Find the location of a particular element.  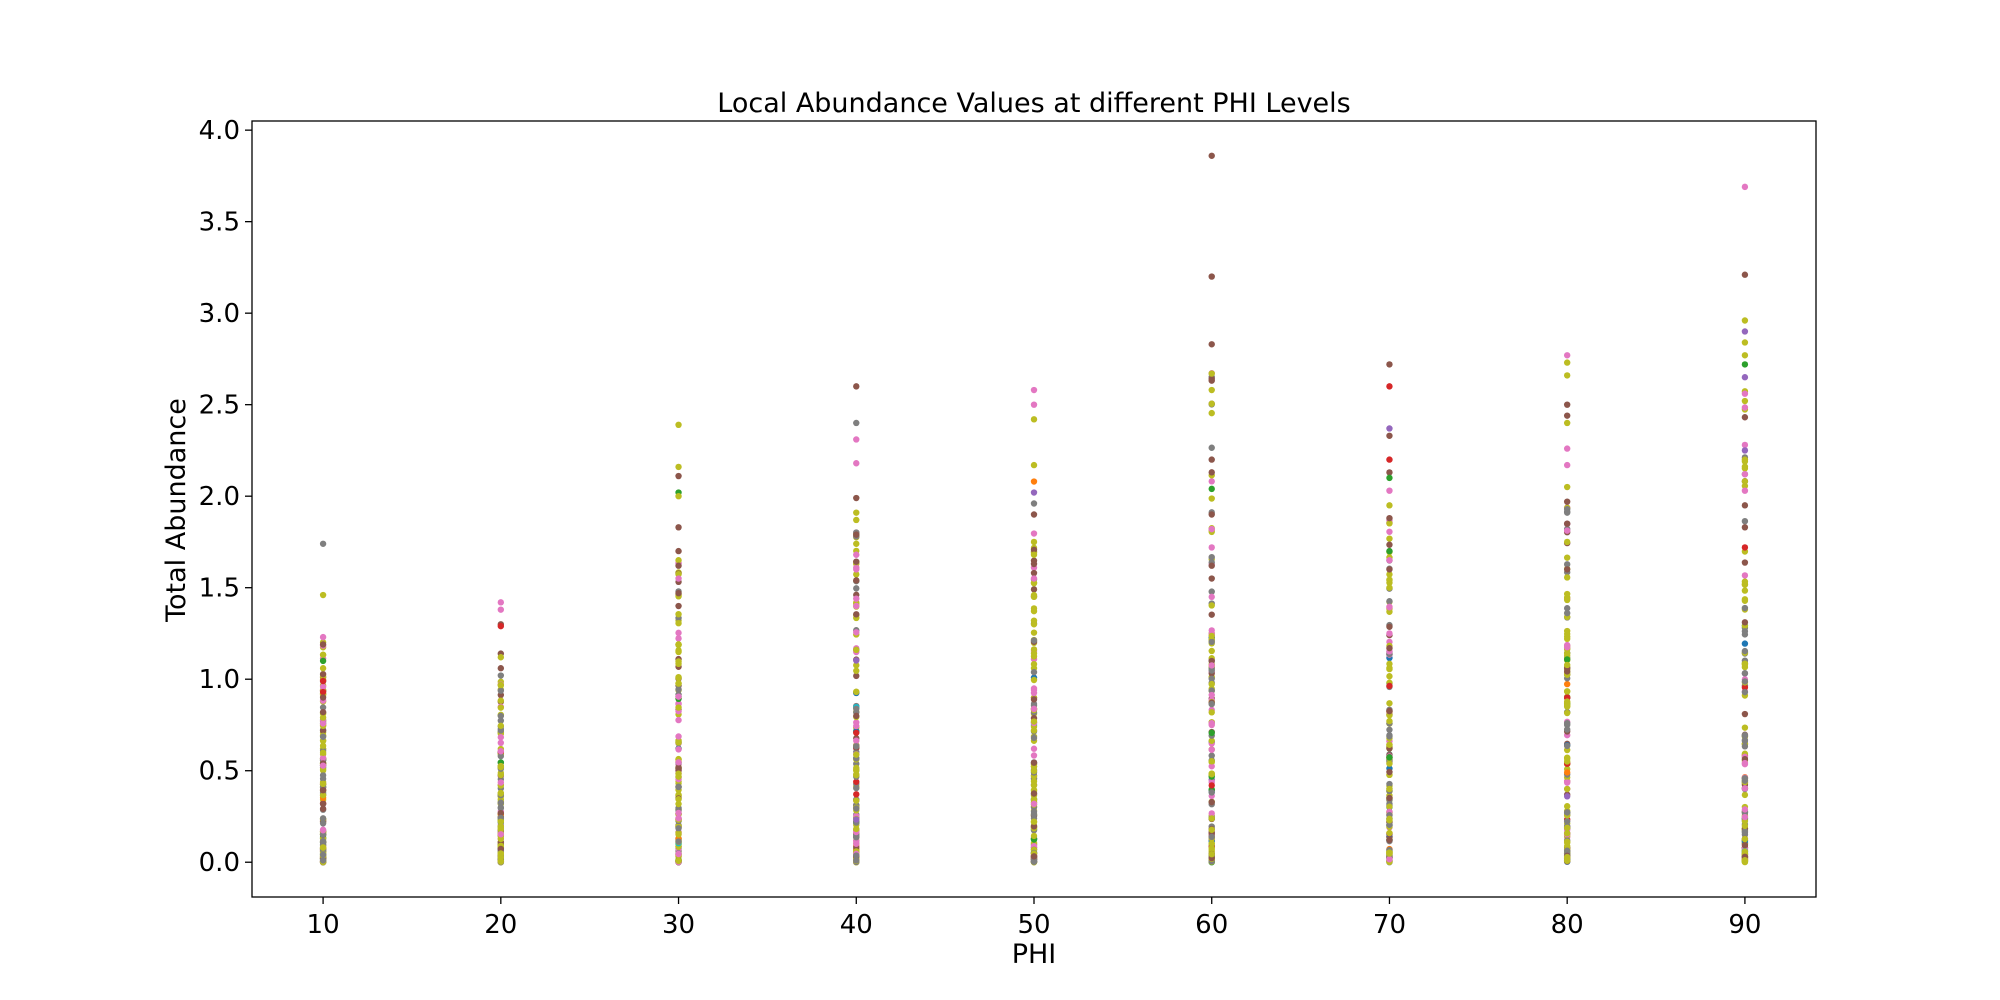

x-tick-label: 80 is located at coordinates (1567, 925).